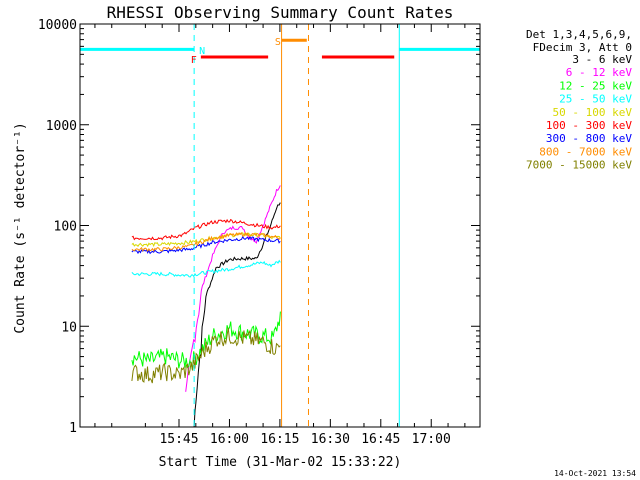 The width and height of the screenshot is (640, 480). Describe the element at coordinates (585, 151) in the screenshot. I see `legend-entry-8: 800 - 7000 keV` at that location.